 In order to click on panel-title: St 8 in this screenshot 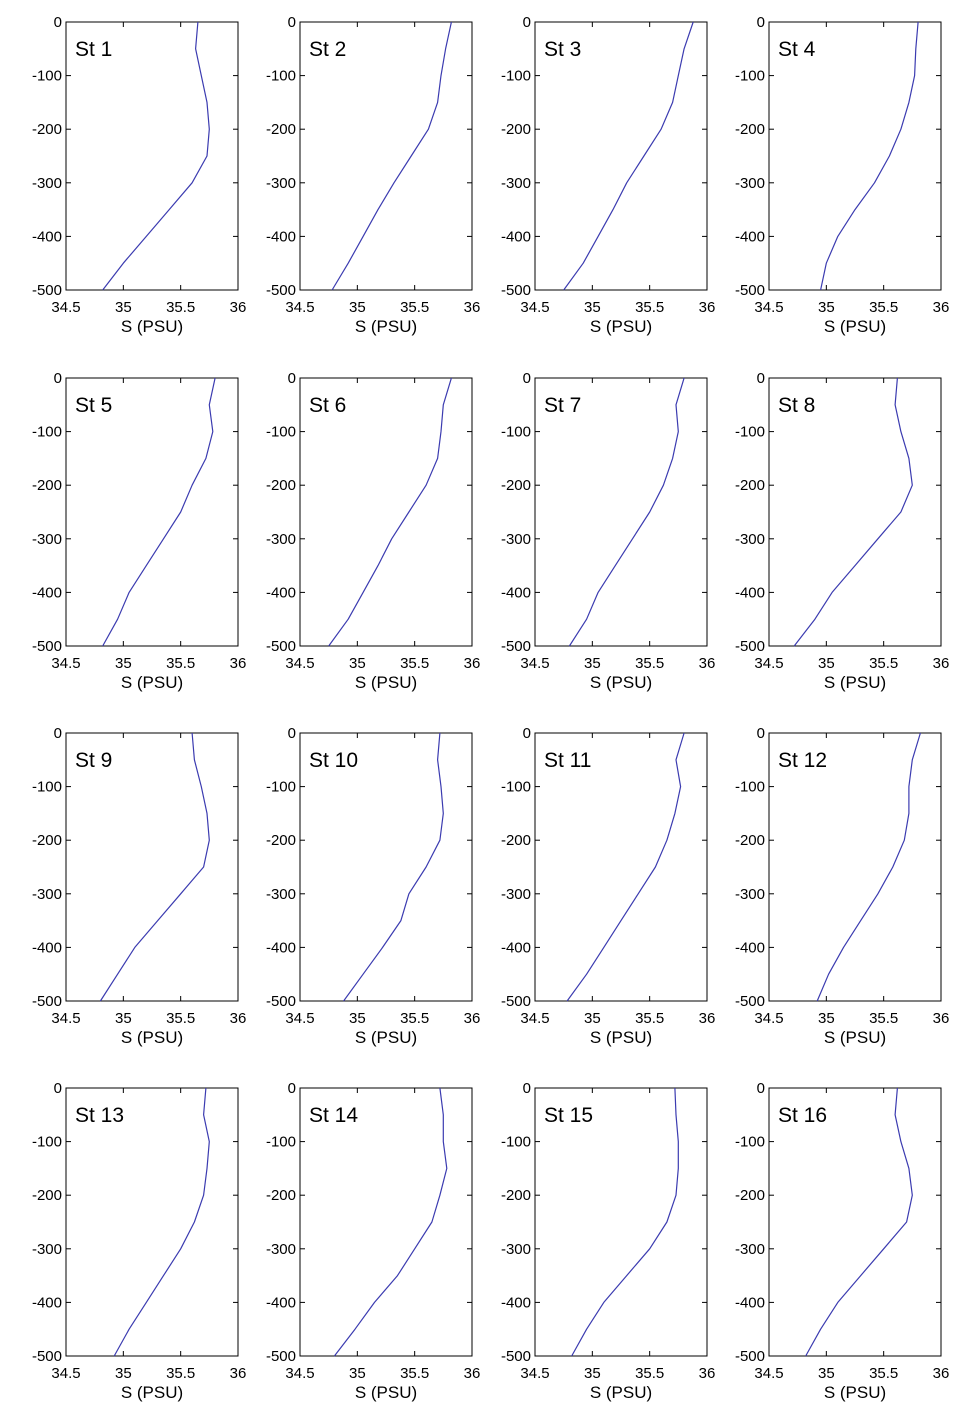, I will do `click(796, 405)`.